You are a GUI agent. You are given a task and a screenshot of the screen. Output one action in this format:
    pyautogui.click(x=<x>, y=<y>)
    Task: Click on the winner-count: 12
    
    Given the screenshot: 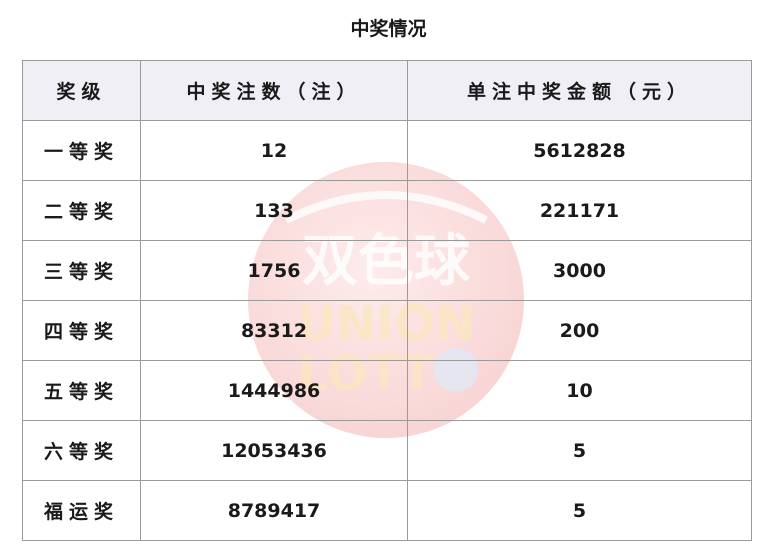 What is the action you would take?
    pyautogui.click(x=274, y=150)
    